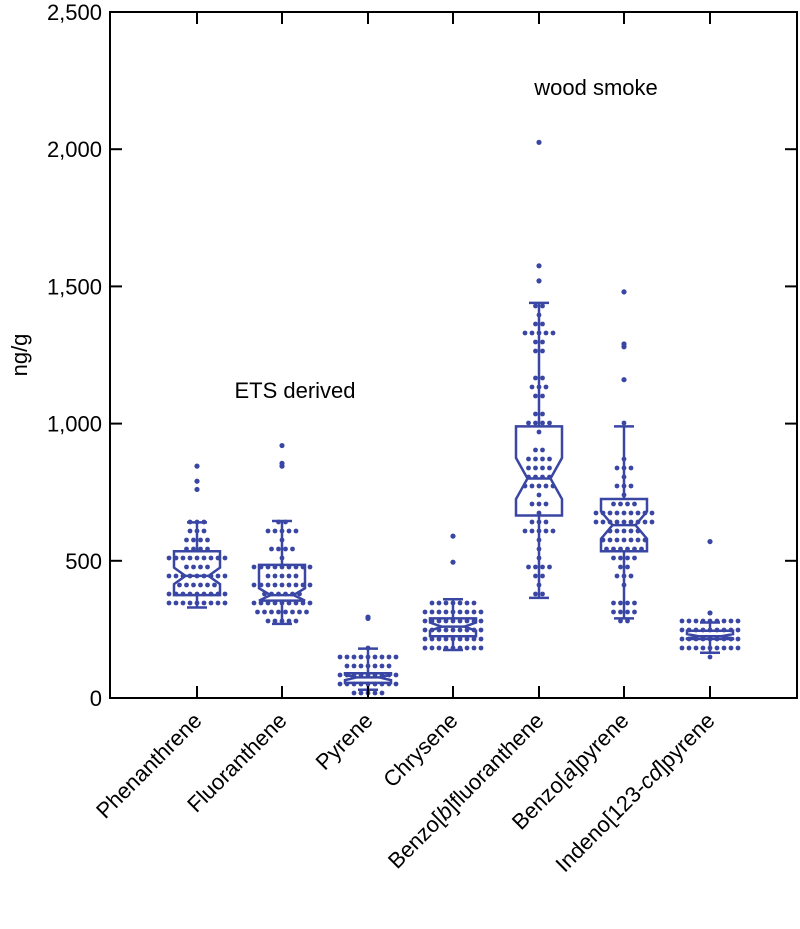  I want to click on x-tick-label: Benzo[b]fluoranthene, so click(466, 791).